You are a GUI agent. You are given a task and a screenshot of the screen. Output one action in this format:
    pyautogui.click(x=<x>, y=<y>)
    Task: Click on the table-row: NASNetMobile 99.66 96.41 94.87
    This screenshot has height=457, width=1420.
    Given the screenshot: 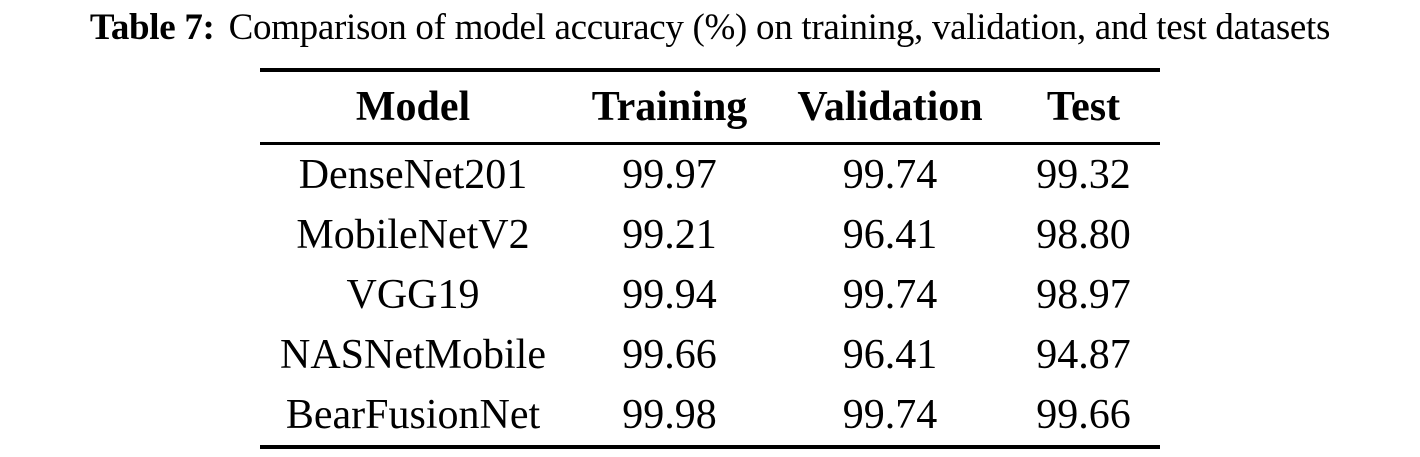 What is the action you would take?
    pyautogui.click(x=710, y=355)
    